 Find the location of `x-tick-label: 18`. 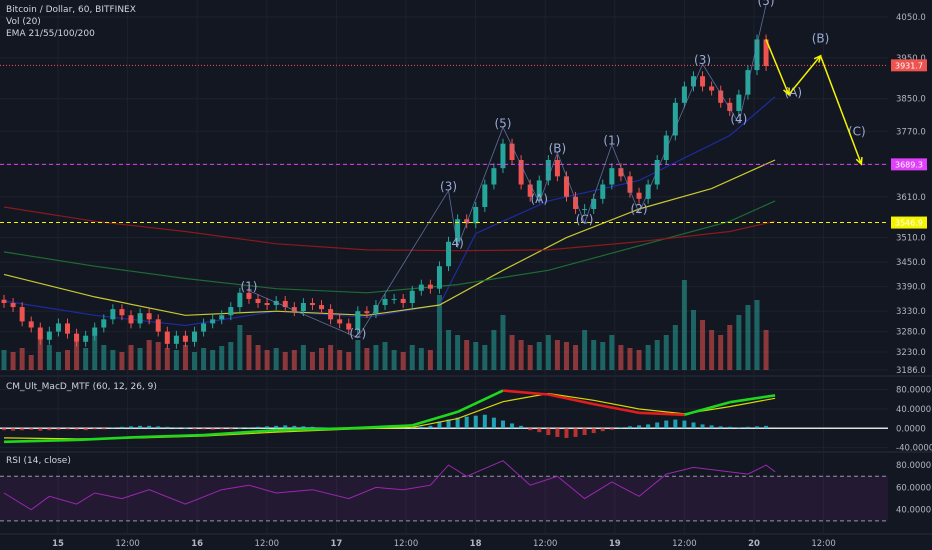

x-tick-label: 18 is located at coordinates (476, 544).